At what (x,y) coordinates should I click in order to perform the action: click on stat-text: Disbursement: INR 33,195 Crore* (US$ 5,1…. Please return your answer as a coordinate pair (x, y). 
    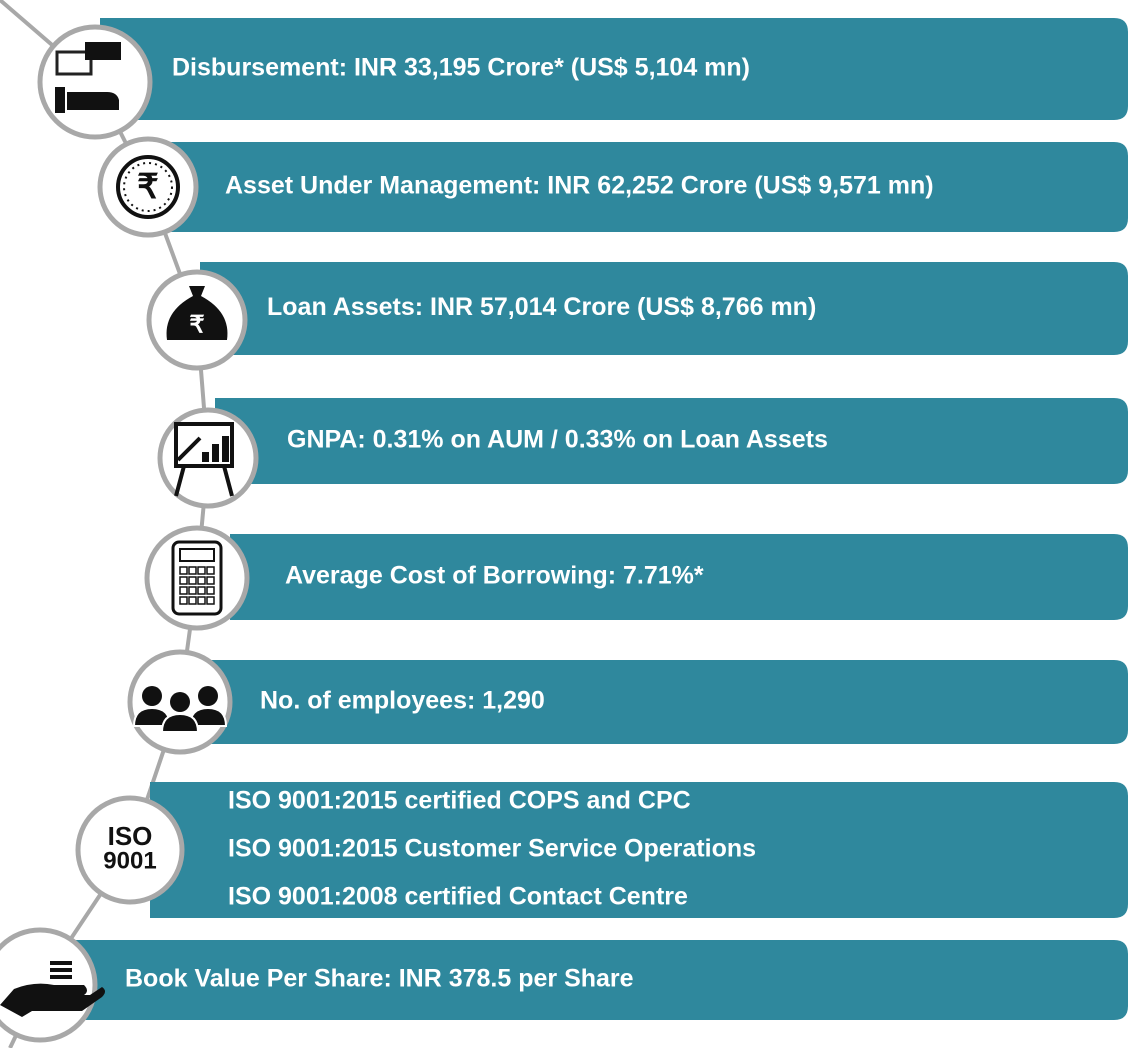
    Looking at the image, I should click on (461, 68).